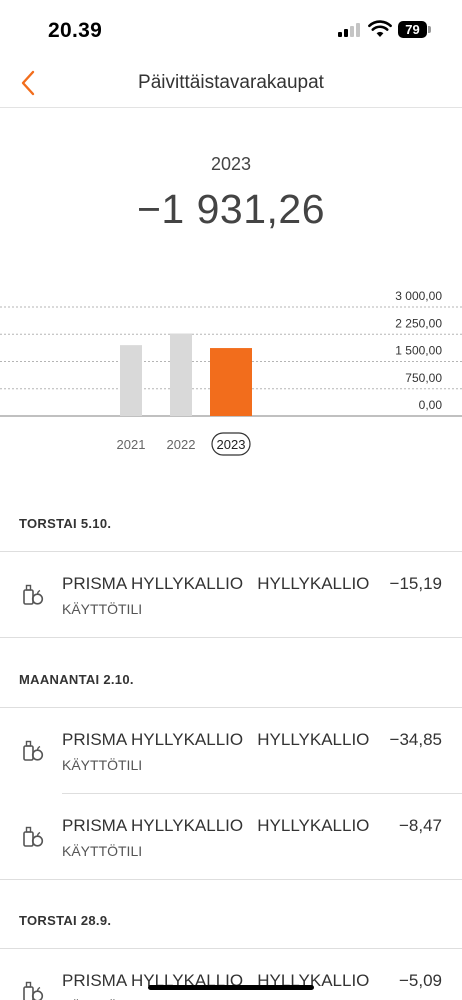 Image resolution: width=462 pixels, height=1000 pixels. I want to click on chart-bar-2021, so click(131, 380).